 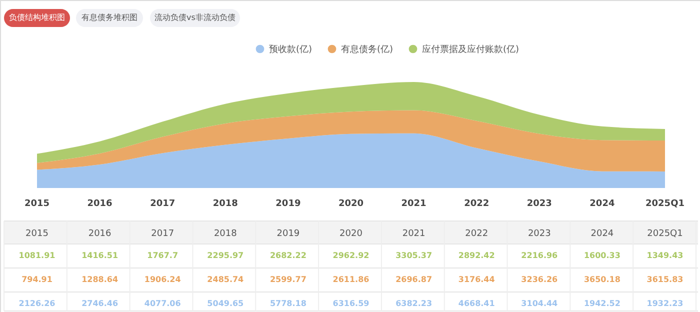 I want to click on data-label: 3650.18, so click(x=602, y=279).